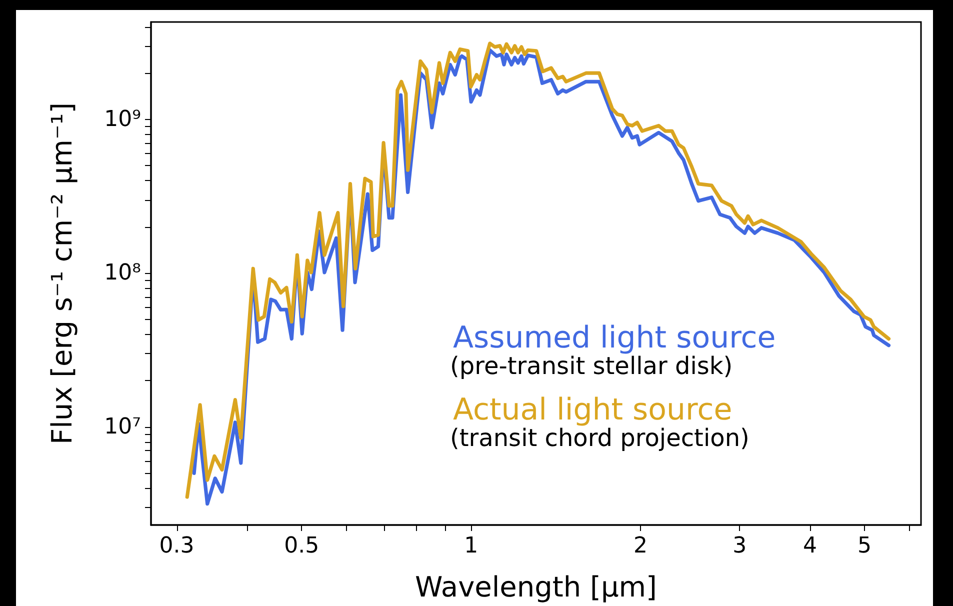  Describe the element at coordinates (62, 273) in the screenshot. I see `y-axis-title: Flux [erg s⁻¹ cm⁻² μm⁻¹]` at that location.